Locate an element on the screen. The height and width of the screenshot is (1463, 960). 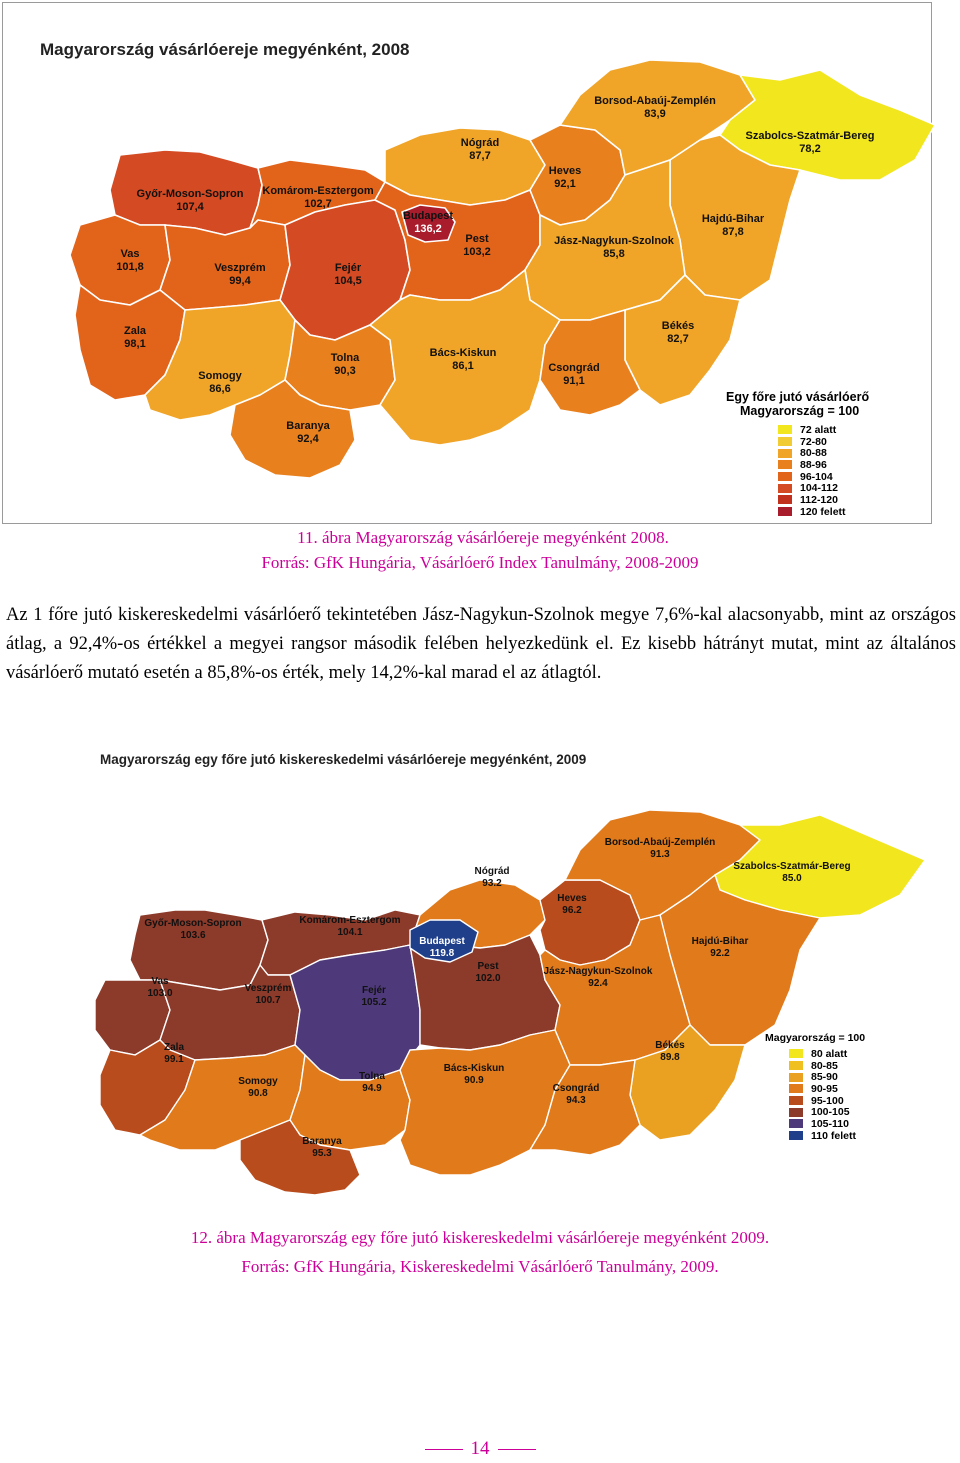
label-zala-2009: Zala 99.1 is located at coordinates (174, 1053).